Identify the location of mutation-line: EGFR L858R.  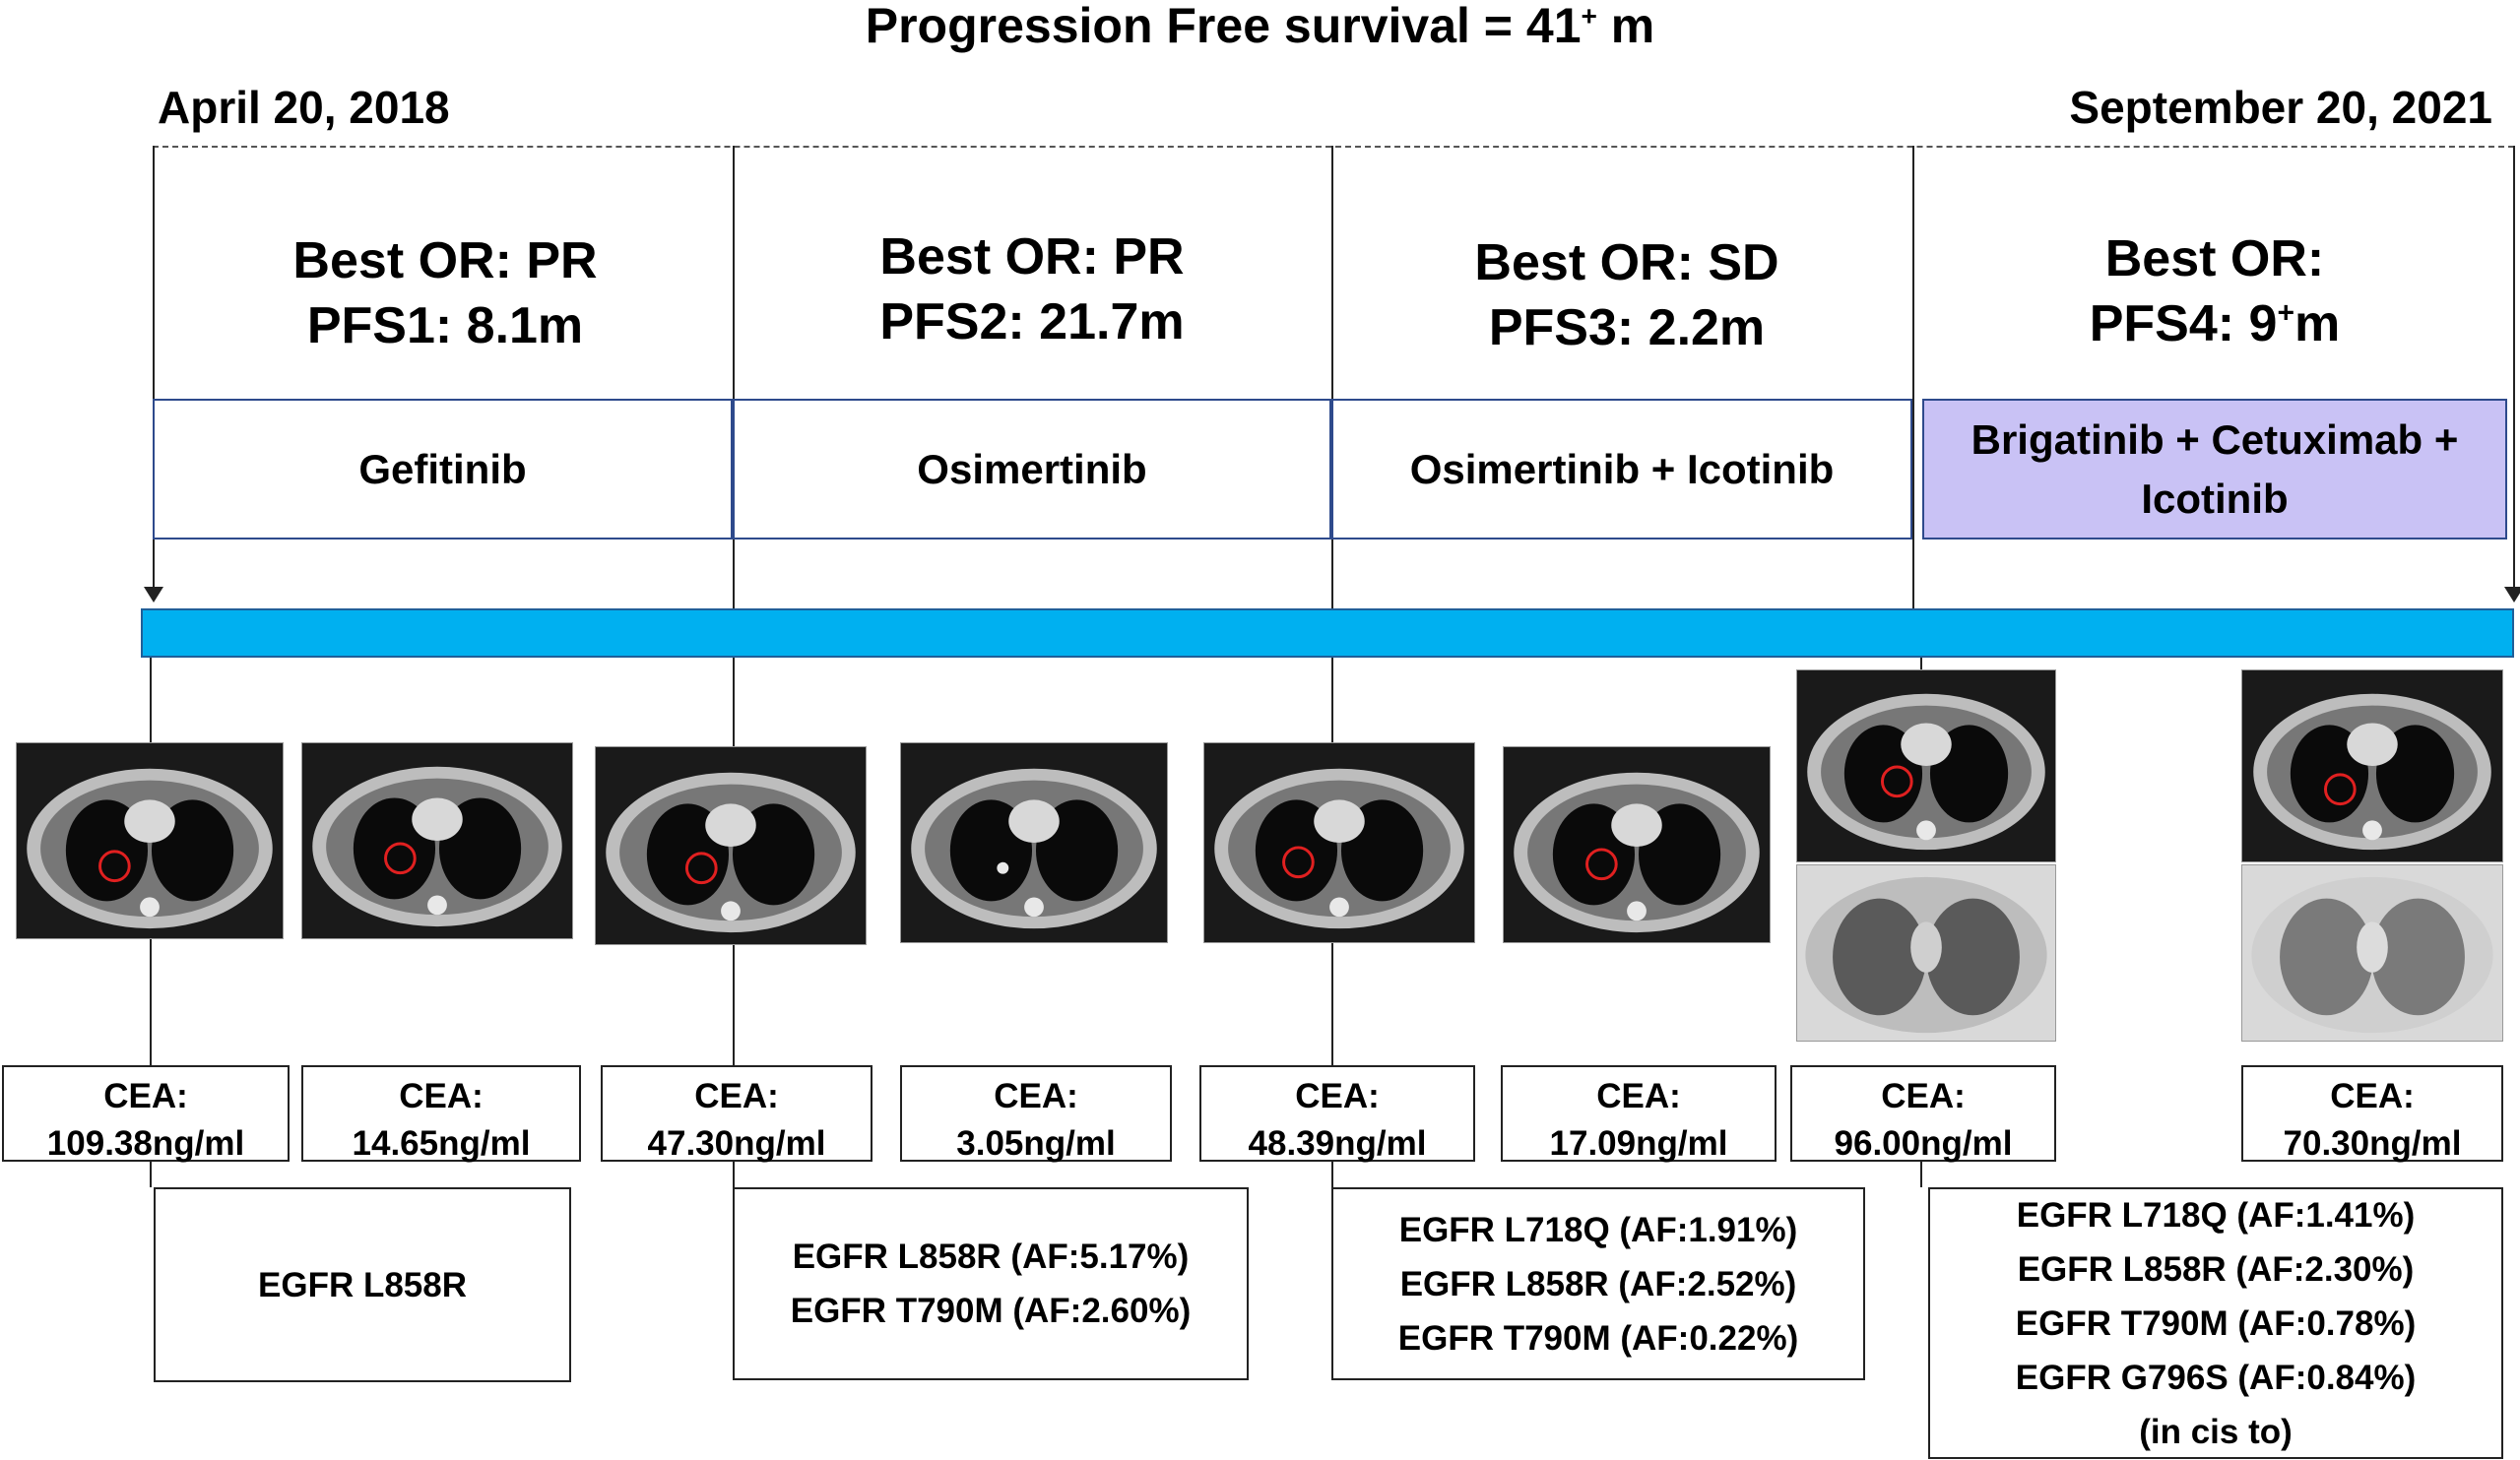
(362, 1284).